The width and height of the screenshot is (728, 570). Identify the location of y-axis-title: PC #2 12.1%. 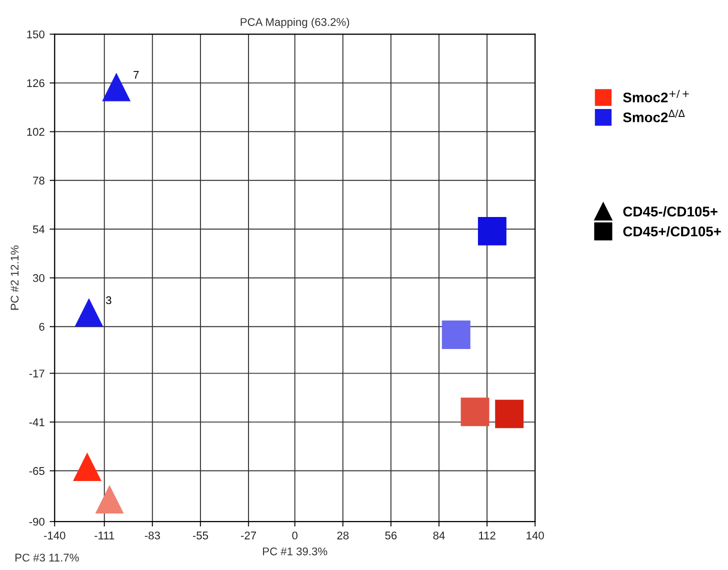
(14, 278).